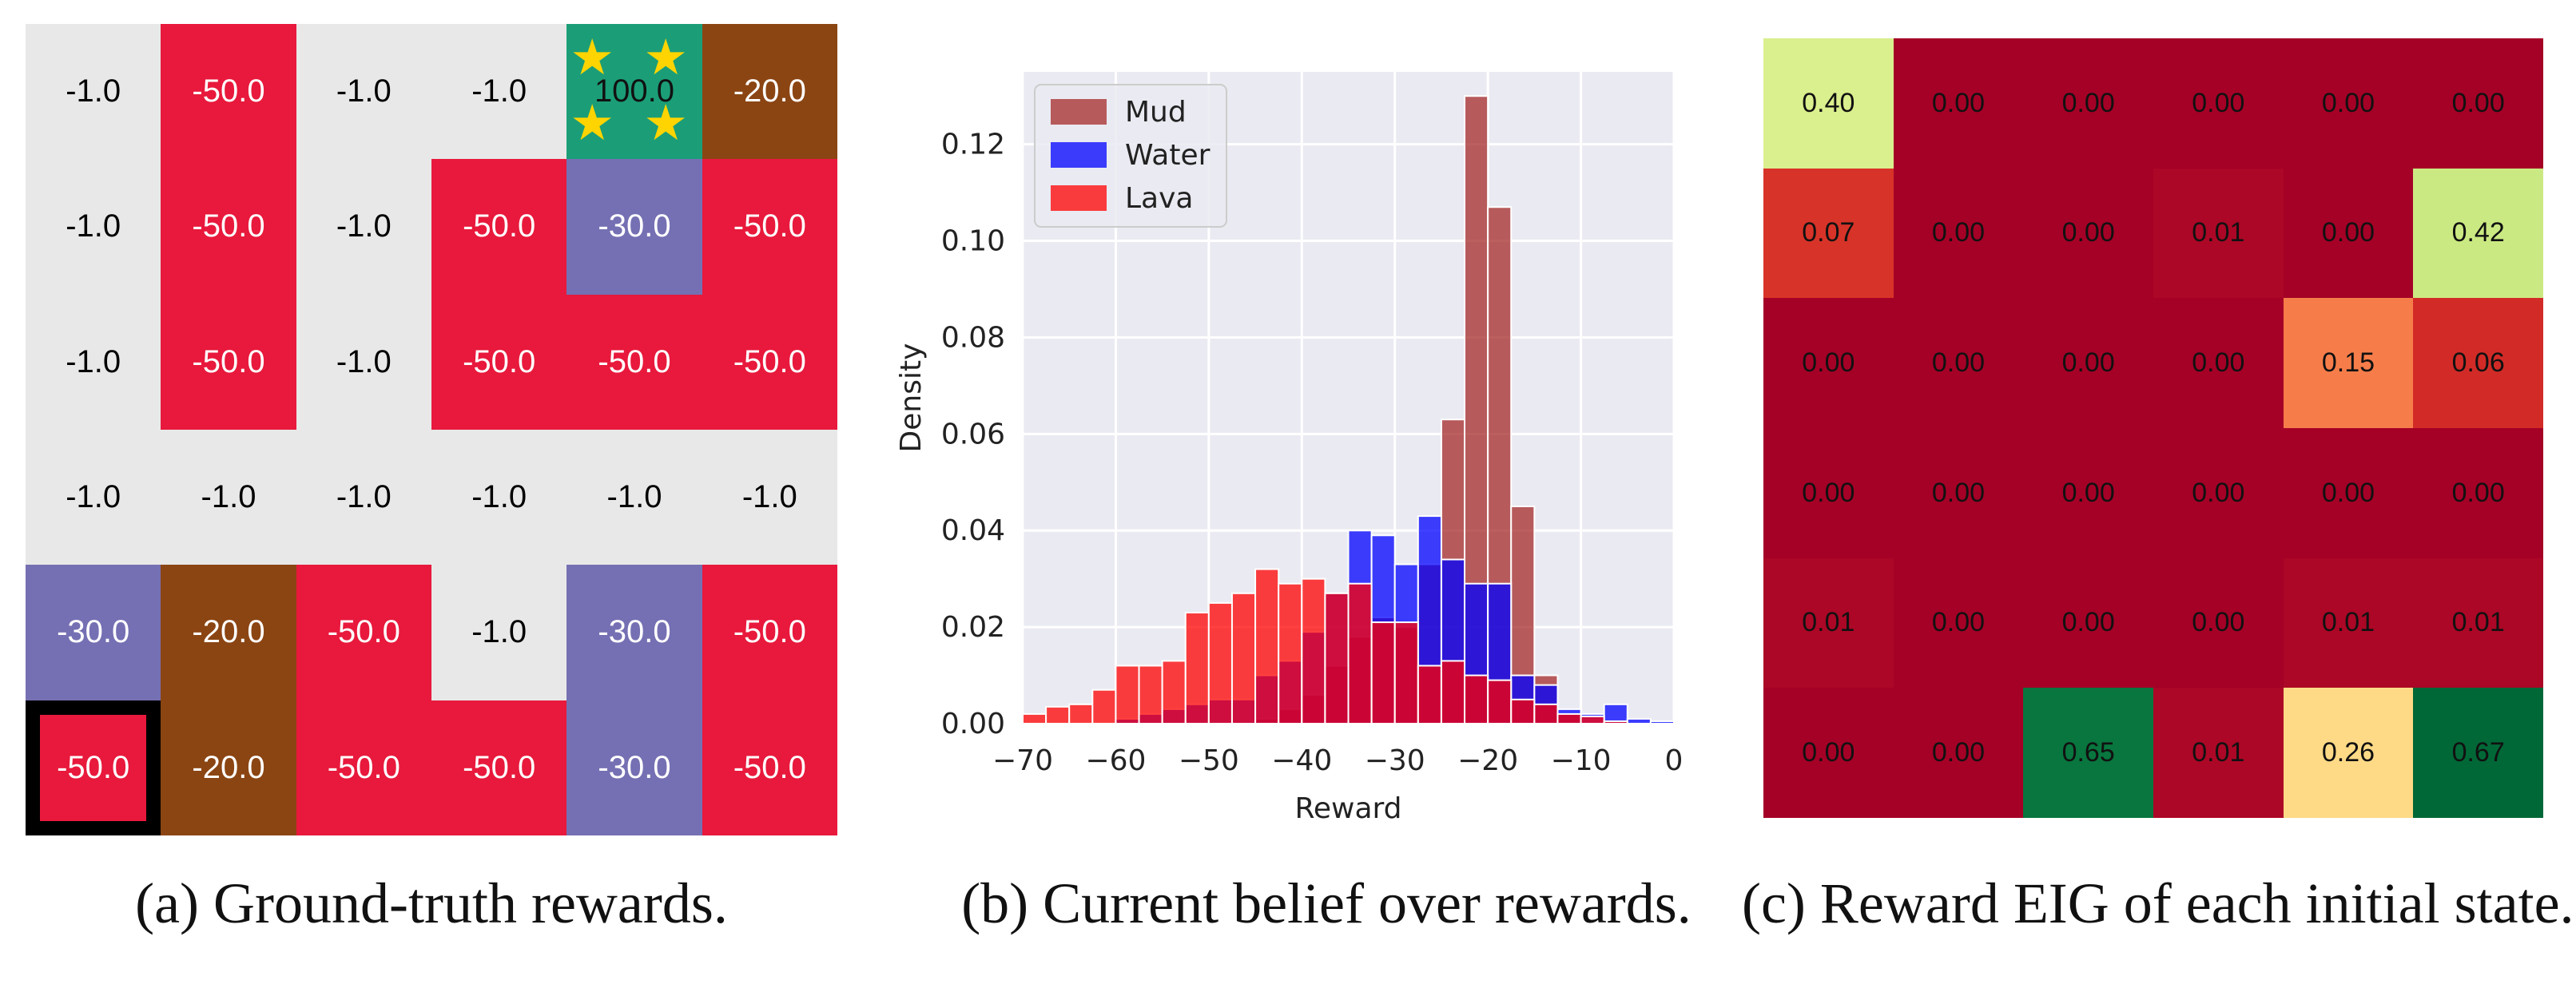 This screenshot has width=2576, height=1000. I want to click on eig-cell: 0.42, so click(2478, 233).